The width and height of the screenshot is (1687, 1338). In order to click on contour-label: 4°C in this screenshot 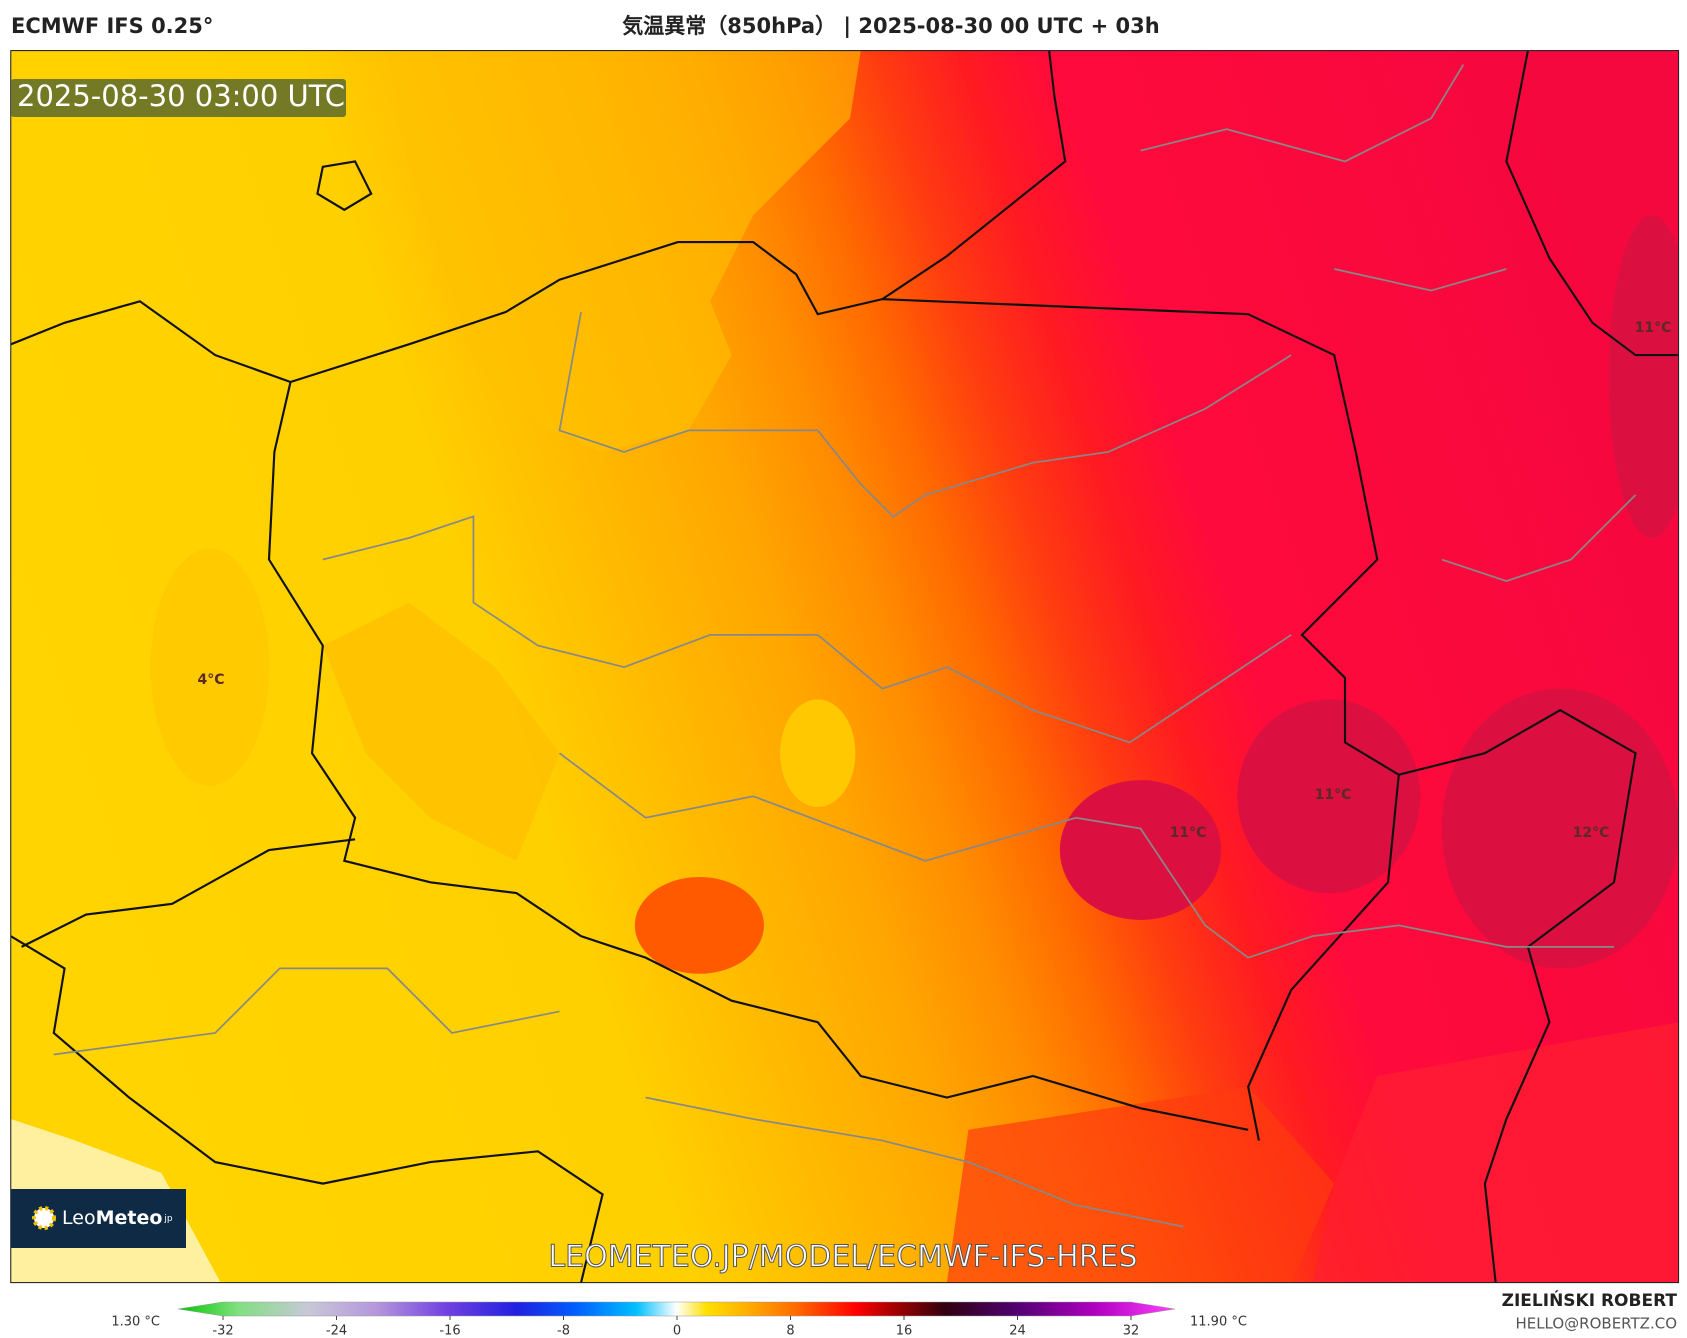, I will do `click(210, 680)`.